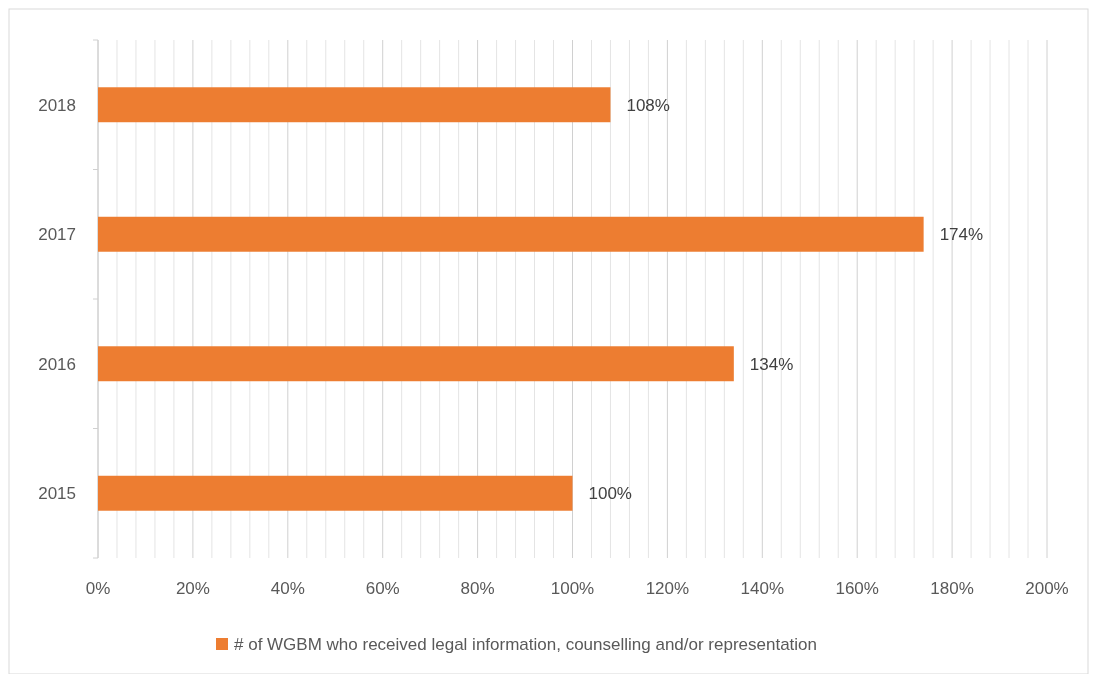  I want to click on x-tick-label: 0%, so click(98, 588).